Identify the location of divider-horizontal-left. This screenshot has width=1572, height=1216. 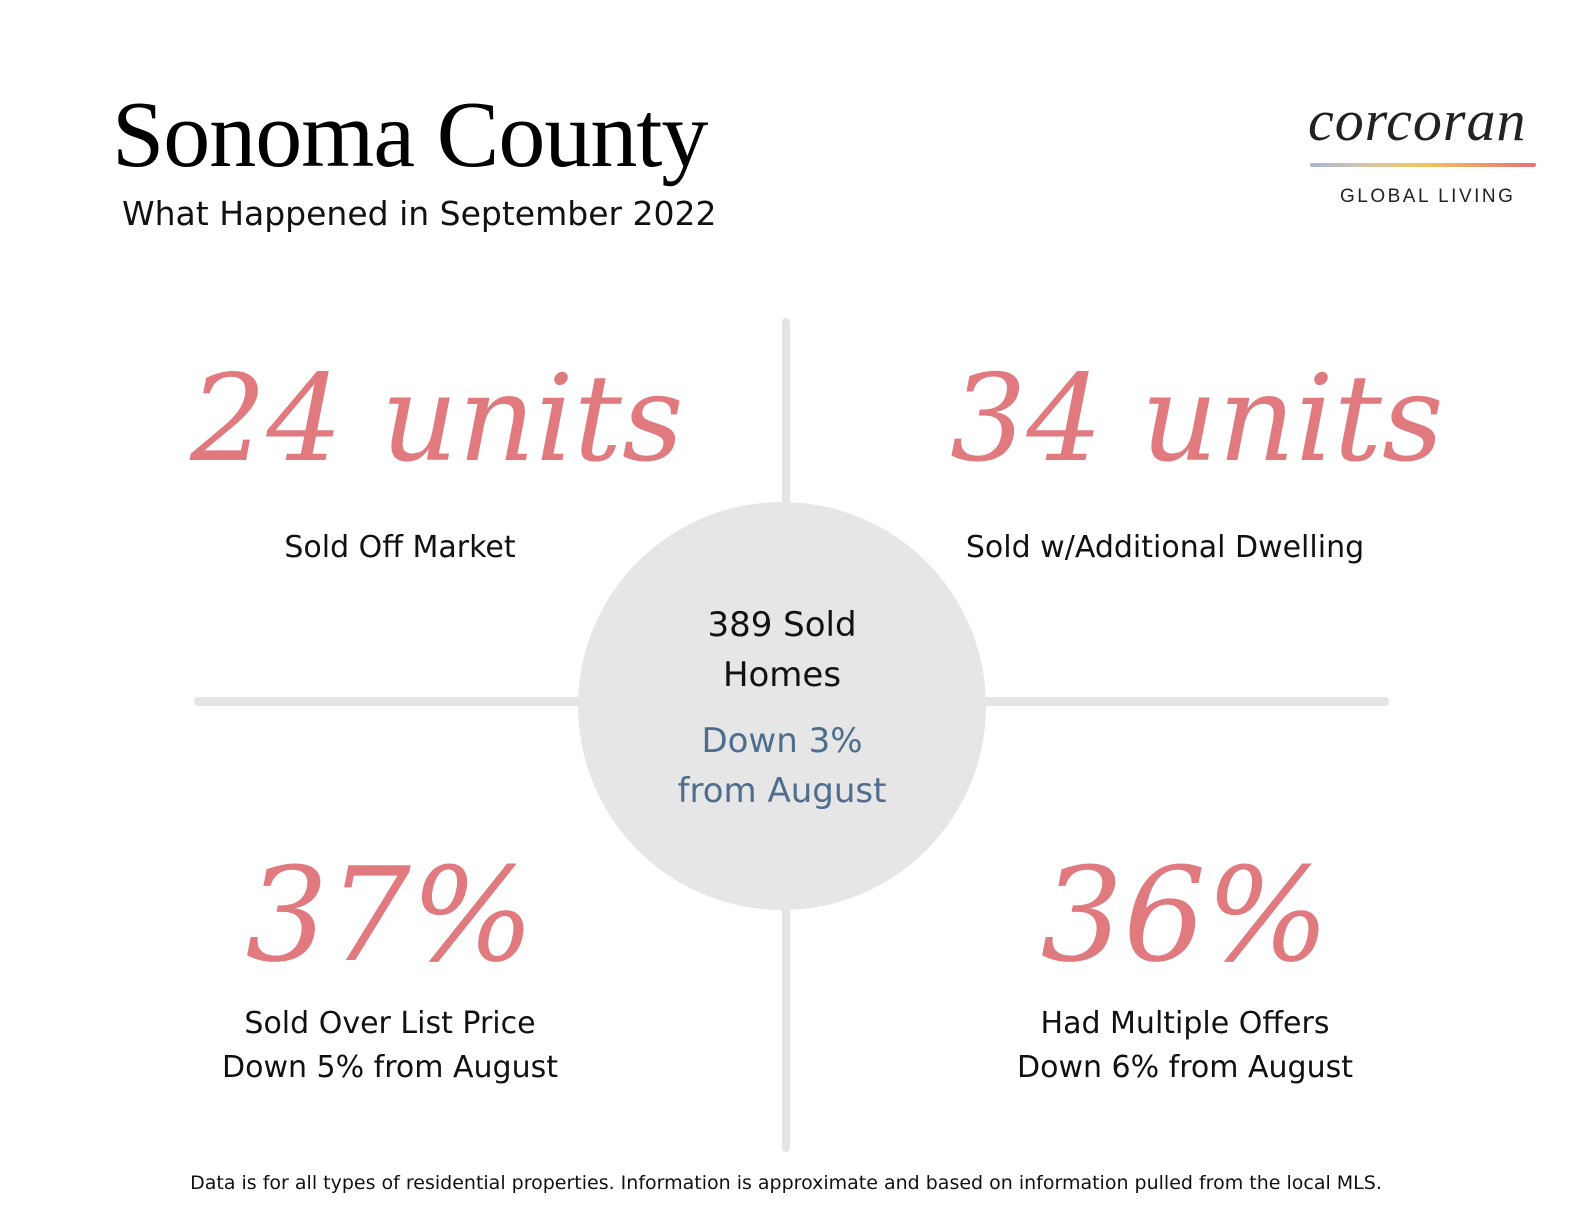
(394, 701).